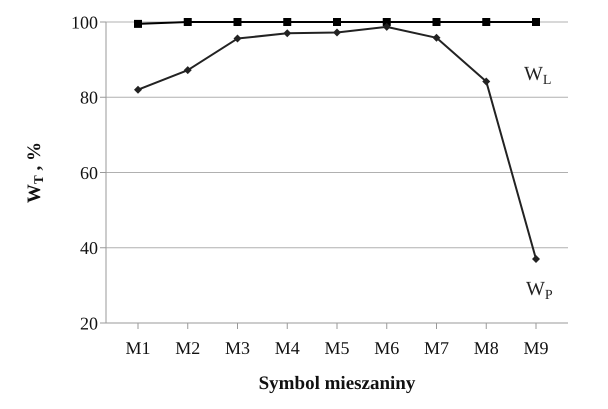  Describe the element at coordinates (89, 248) in the screenshot. I see `y-tick-label: 40` at that location.